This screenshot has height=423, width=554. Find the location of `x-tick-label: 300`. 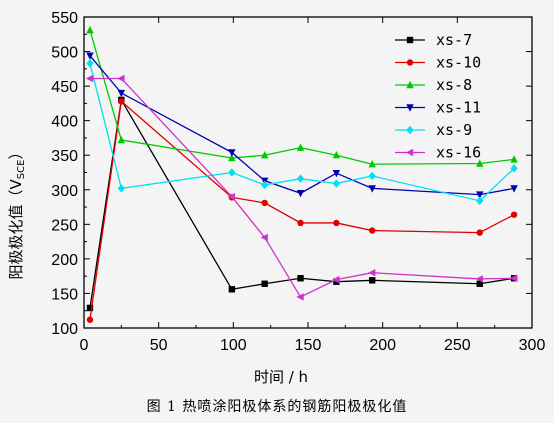

x-tick-label: 300 is located at coordinates (532, 345).